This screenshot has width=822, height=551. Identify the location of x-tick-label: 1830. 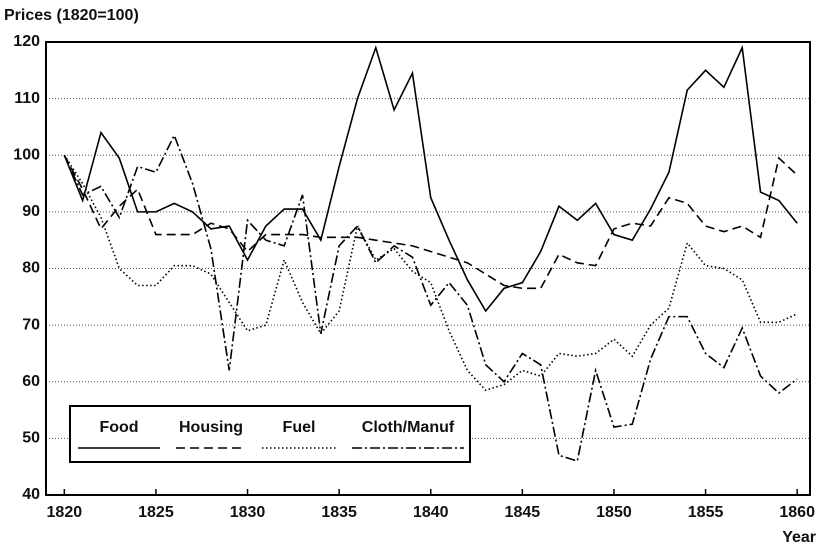
(248, 512).